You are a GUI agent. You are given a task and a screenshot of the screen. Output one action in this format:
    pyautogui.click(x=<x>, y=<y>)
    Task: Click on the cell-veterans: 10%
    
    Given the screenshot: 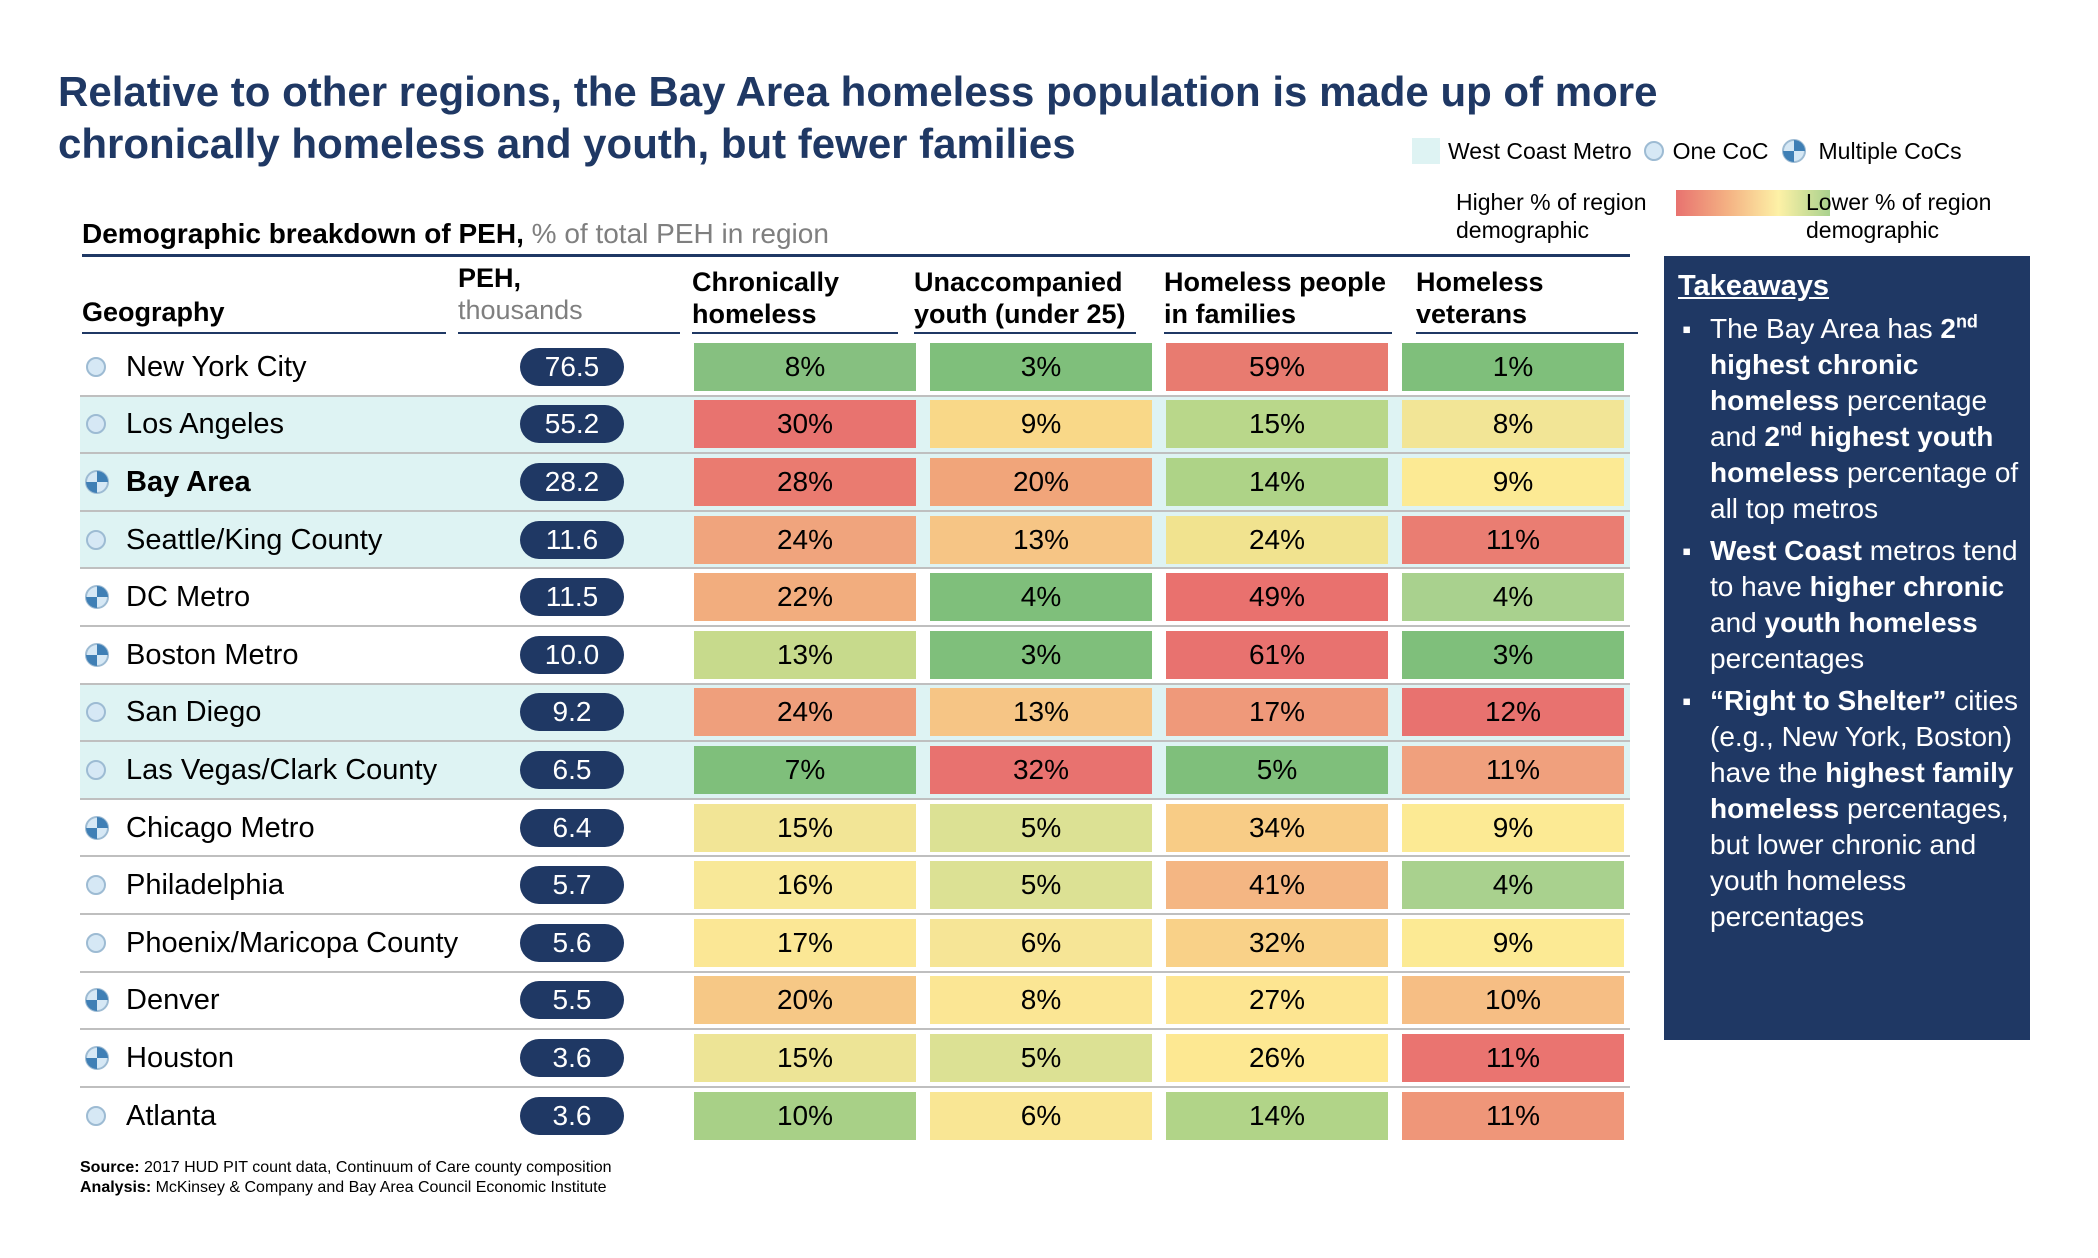 What is the action you would take?
    pyautogui.click(x=1513, y=1000)
    